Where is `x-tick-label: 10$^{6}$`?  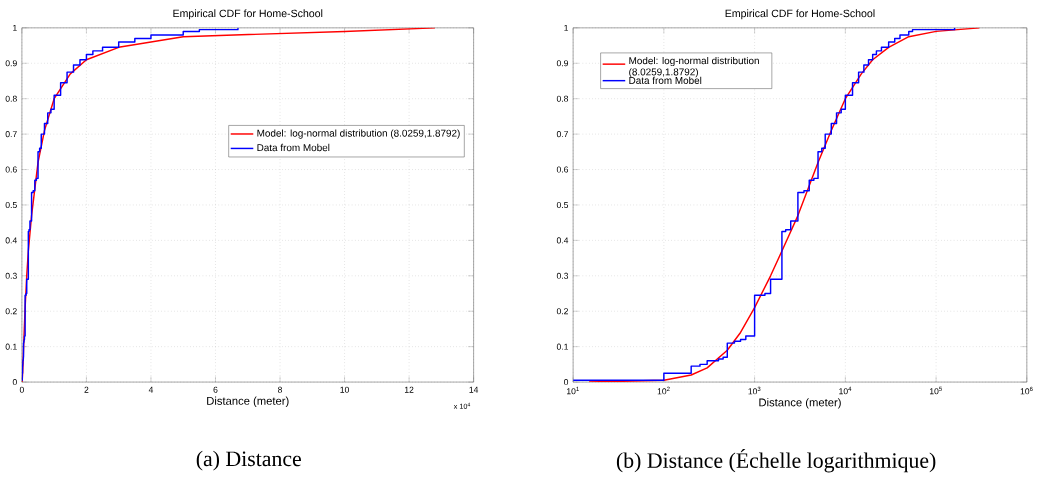 x-tick-label: 10$^{6}$ is located at coordinates (1026, 390).